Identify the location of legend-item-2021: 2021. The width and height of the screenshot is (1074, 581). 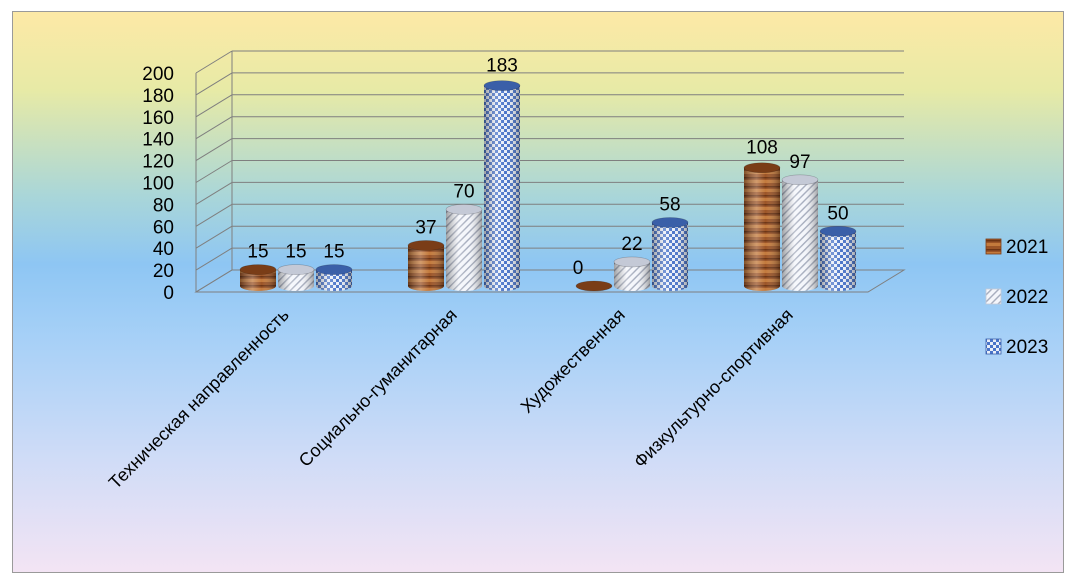
(1016, 247).